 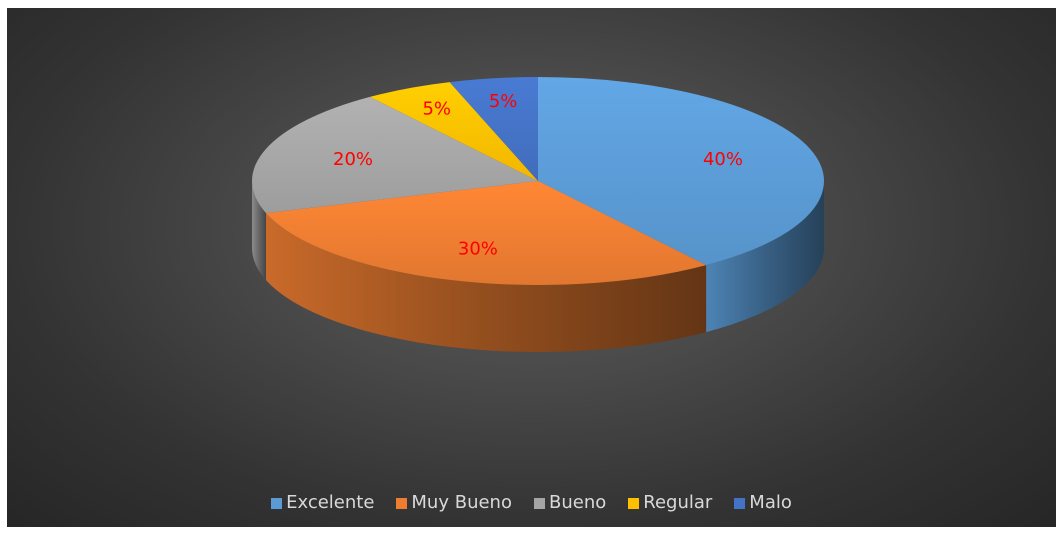 I want to click on legend-item-regular: Regular, so click(x=670, y=503).